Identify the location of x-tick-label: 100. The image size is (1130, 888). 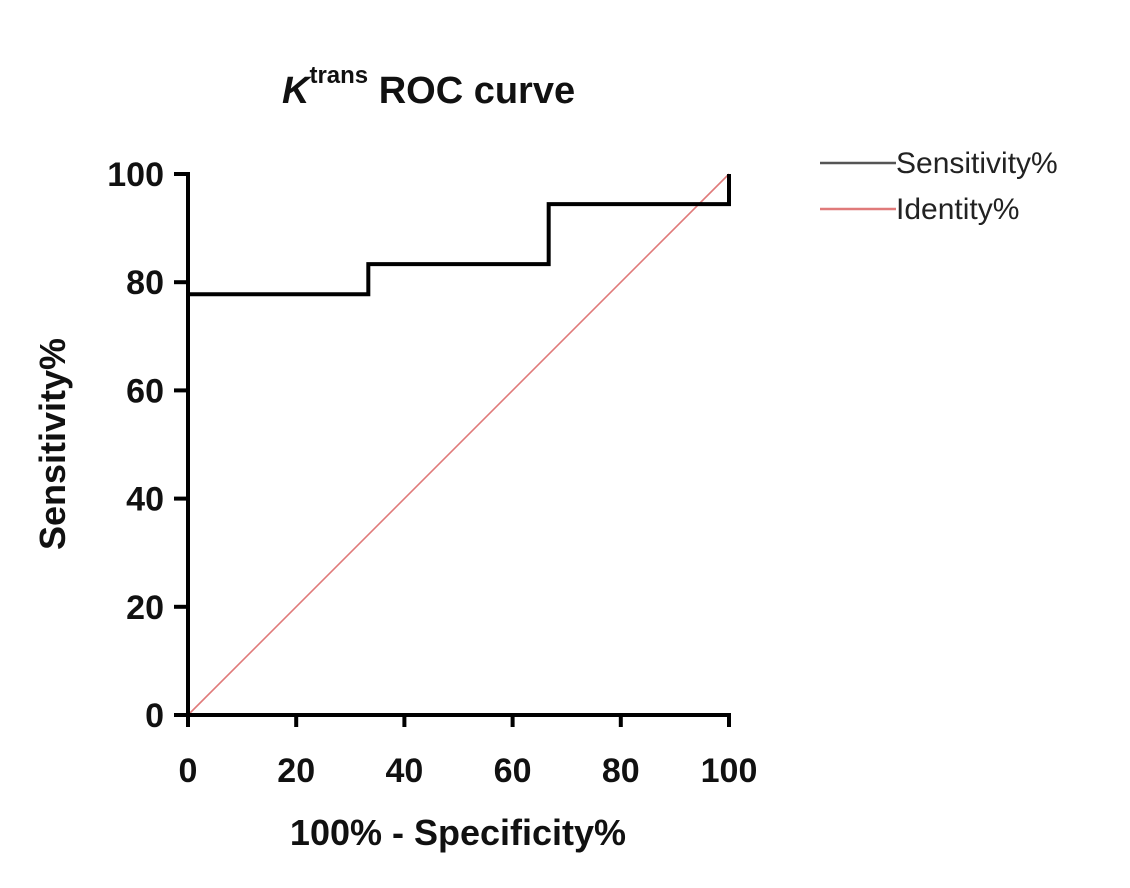
(729, 771).